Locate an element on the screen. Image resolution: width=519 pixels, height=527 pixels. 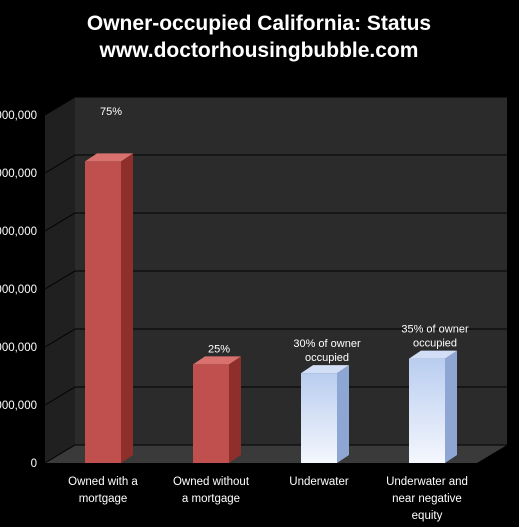
y-tick-label: 0 is located at coordinates (34, 464).